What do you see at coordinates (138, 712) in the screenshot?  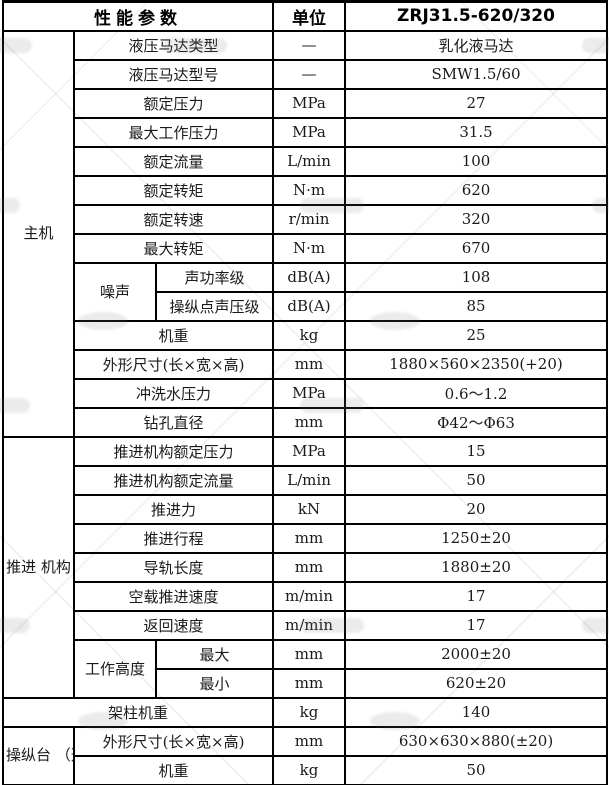 I see `param-cell: 架柱机重` at bounding box center [138, 712].